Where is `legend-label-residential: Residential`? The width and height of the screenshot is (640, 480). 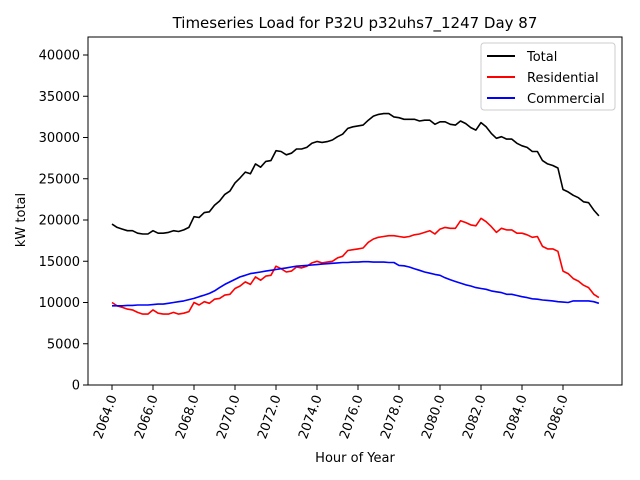
legend-label-residential: Residential is located at coordinates (563, 78).